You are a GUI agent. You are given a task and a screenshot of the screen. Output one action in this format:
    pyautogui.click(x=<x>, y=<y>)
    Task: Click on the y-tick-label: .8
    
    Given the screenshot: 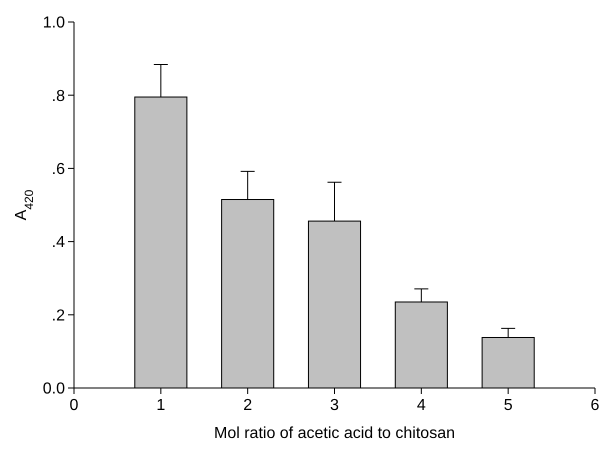 What is the action you would take?
    pyautogui.click(x=59, y=96)
    